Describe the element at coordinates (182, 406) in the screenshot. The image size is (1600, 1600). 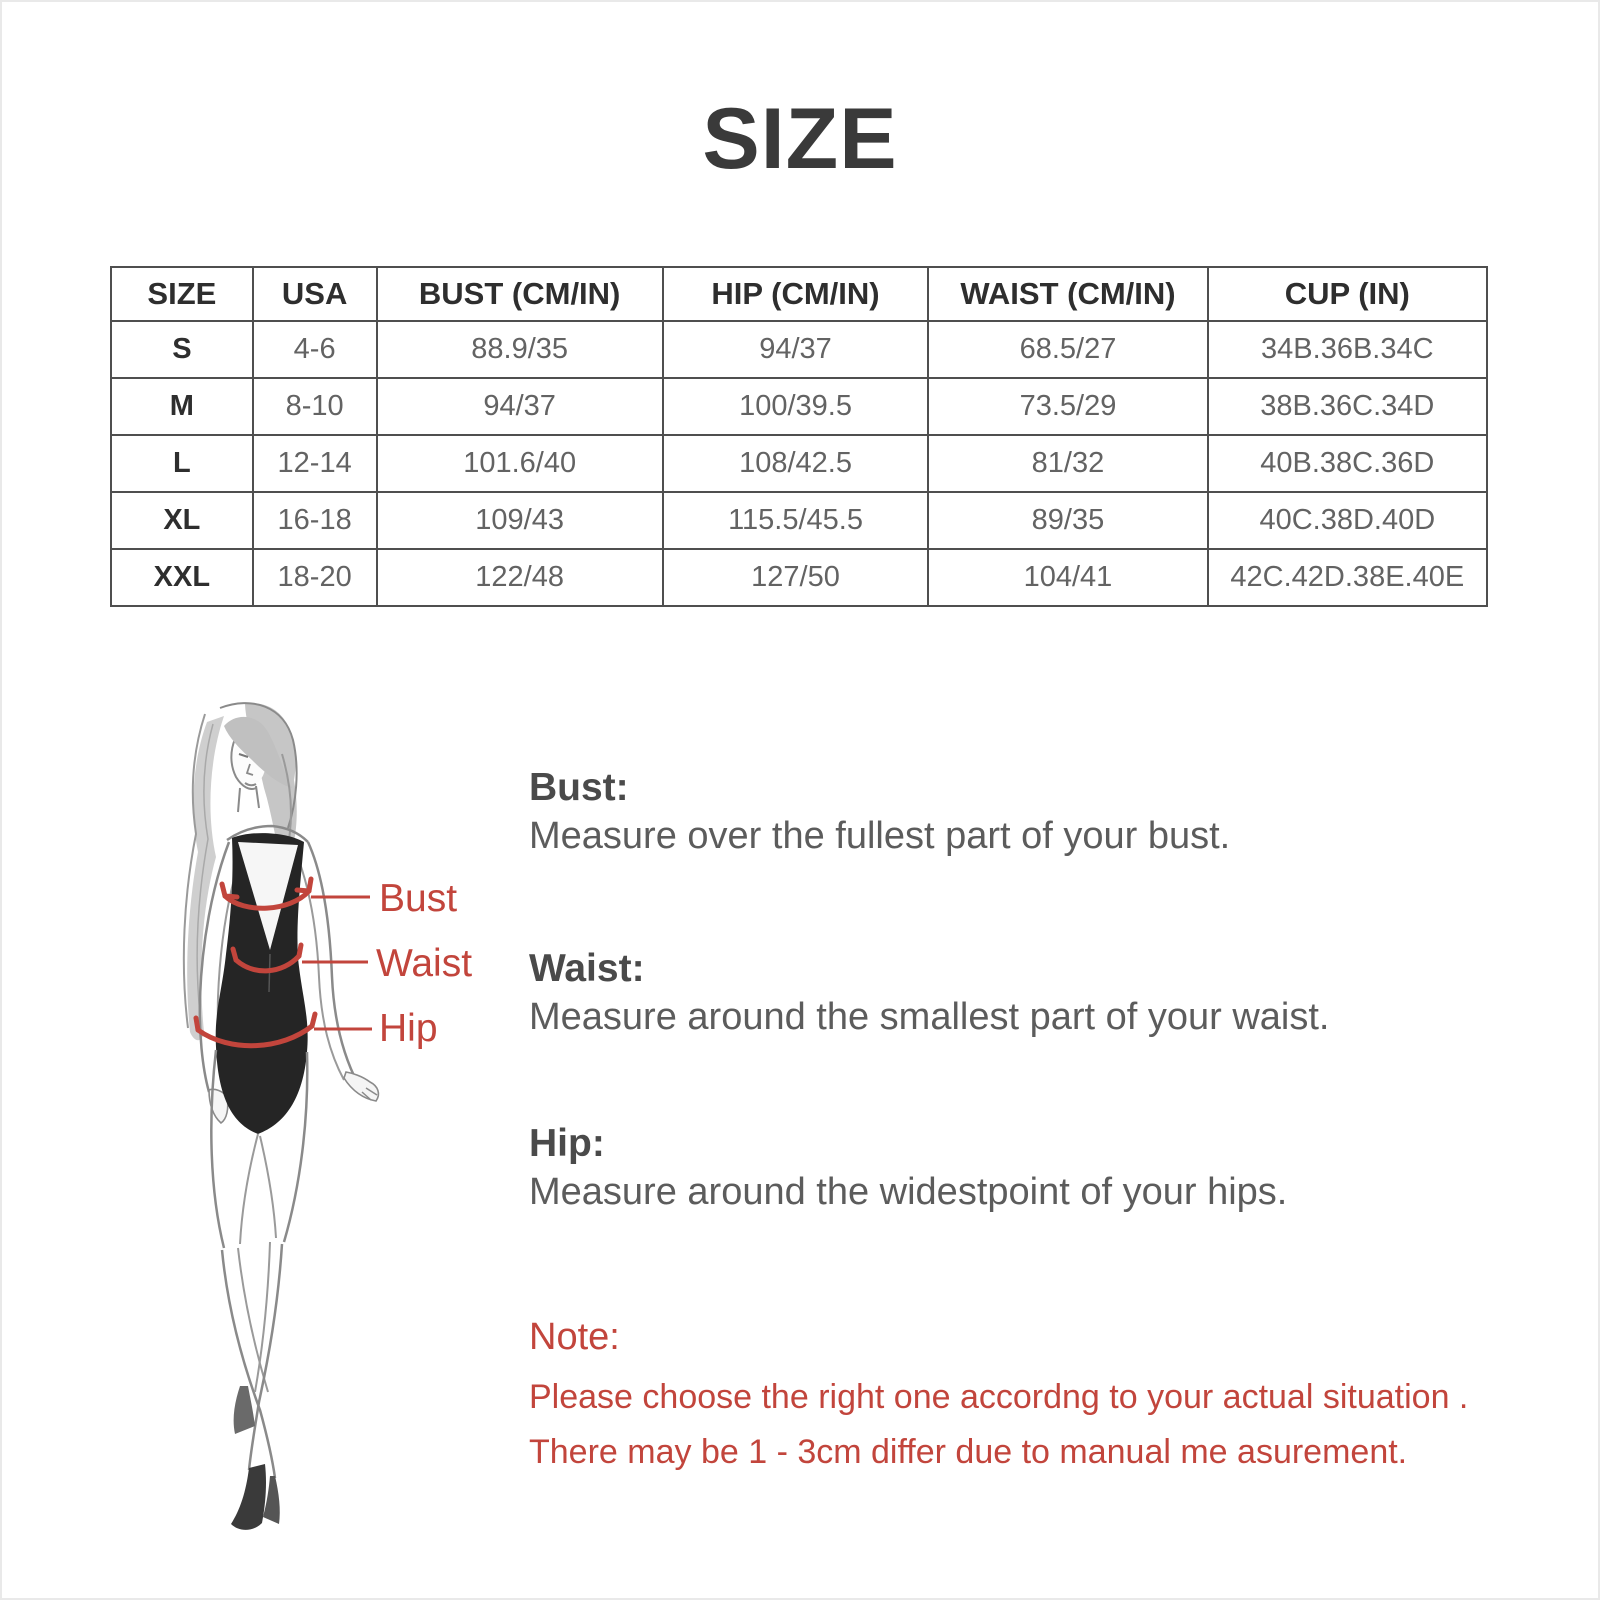
I see `table-cell: M` at that location.